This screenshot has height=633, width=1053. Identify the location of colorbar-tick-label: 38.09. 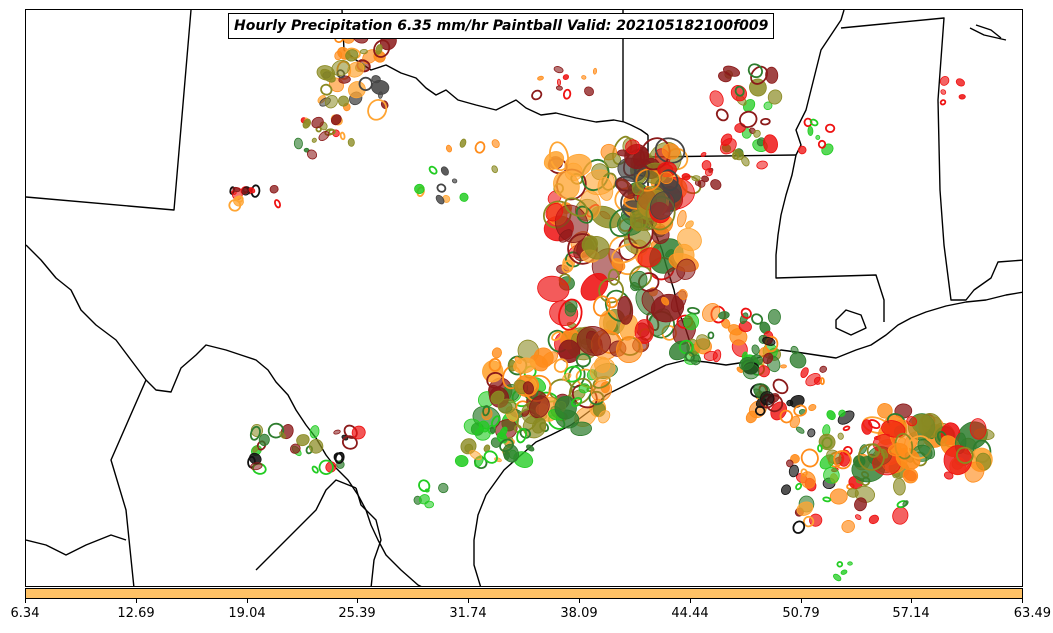
(579, 613).